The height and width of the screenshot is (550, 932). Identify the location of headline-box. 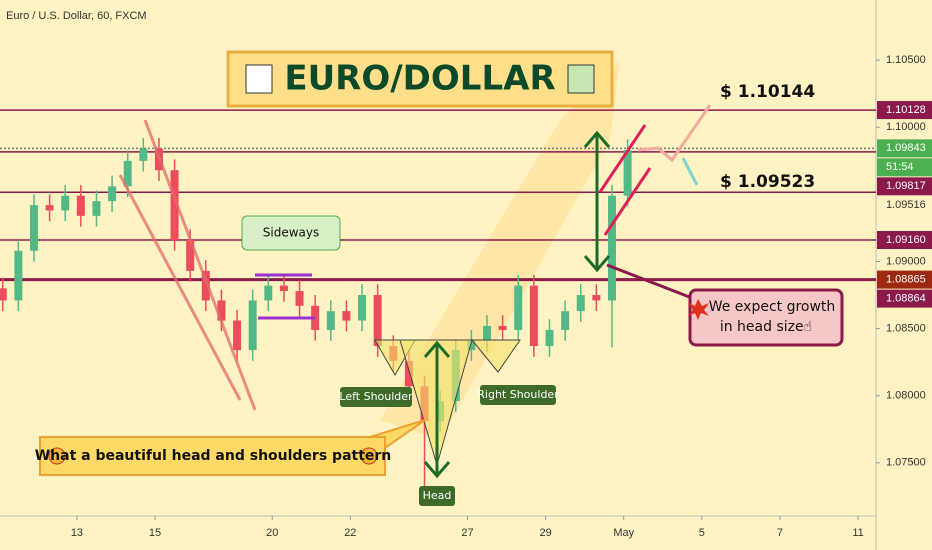
(420, 79).